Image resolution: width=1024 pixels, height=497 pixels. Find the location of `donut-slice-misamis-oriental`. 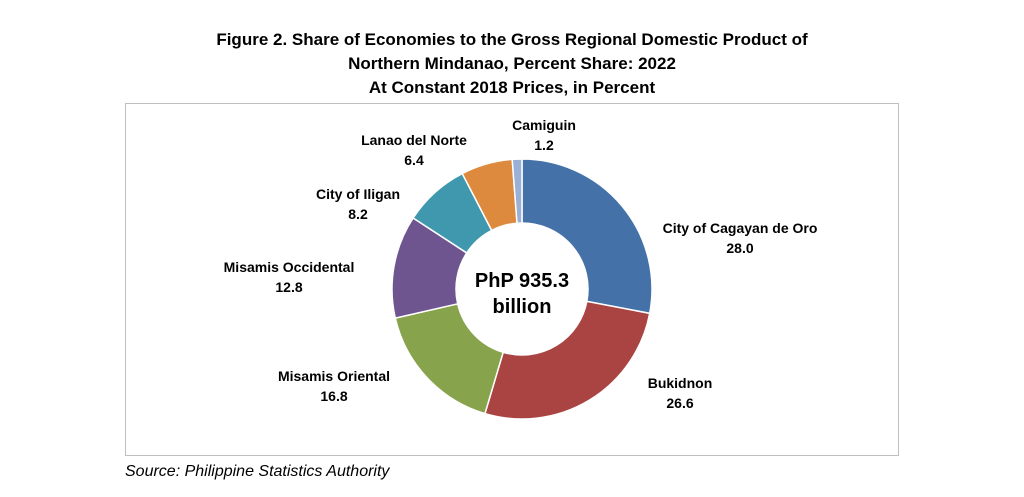

donut-slice-misamis-oriental is located at coordinates (449, 358).